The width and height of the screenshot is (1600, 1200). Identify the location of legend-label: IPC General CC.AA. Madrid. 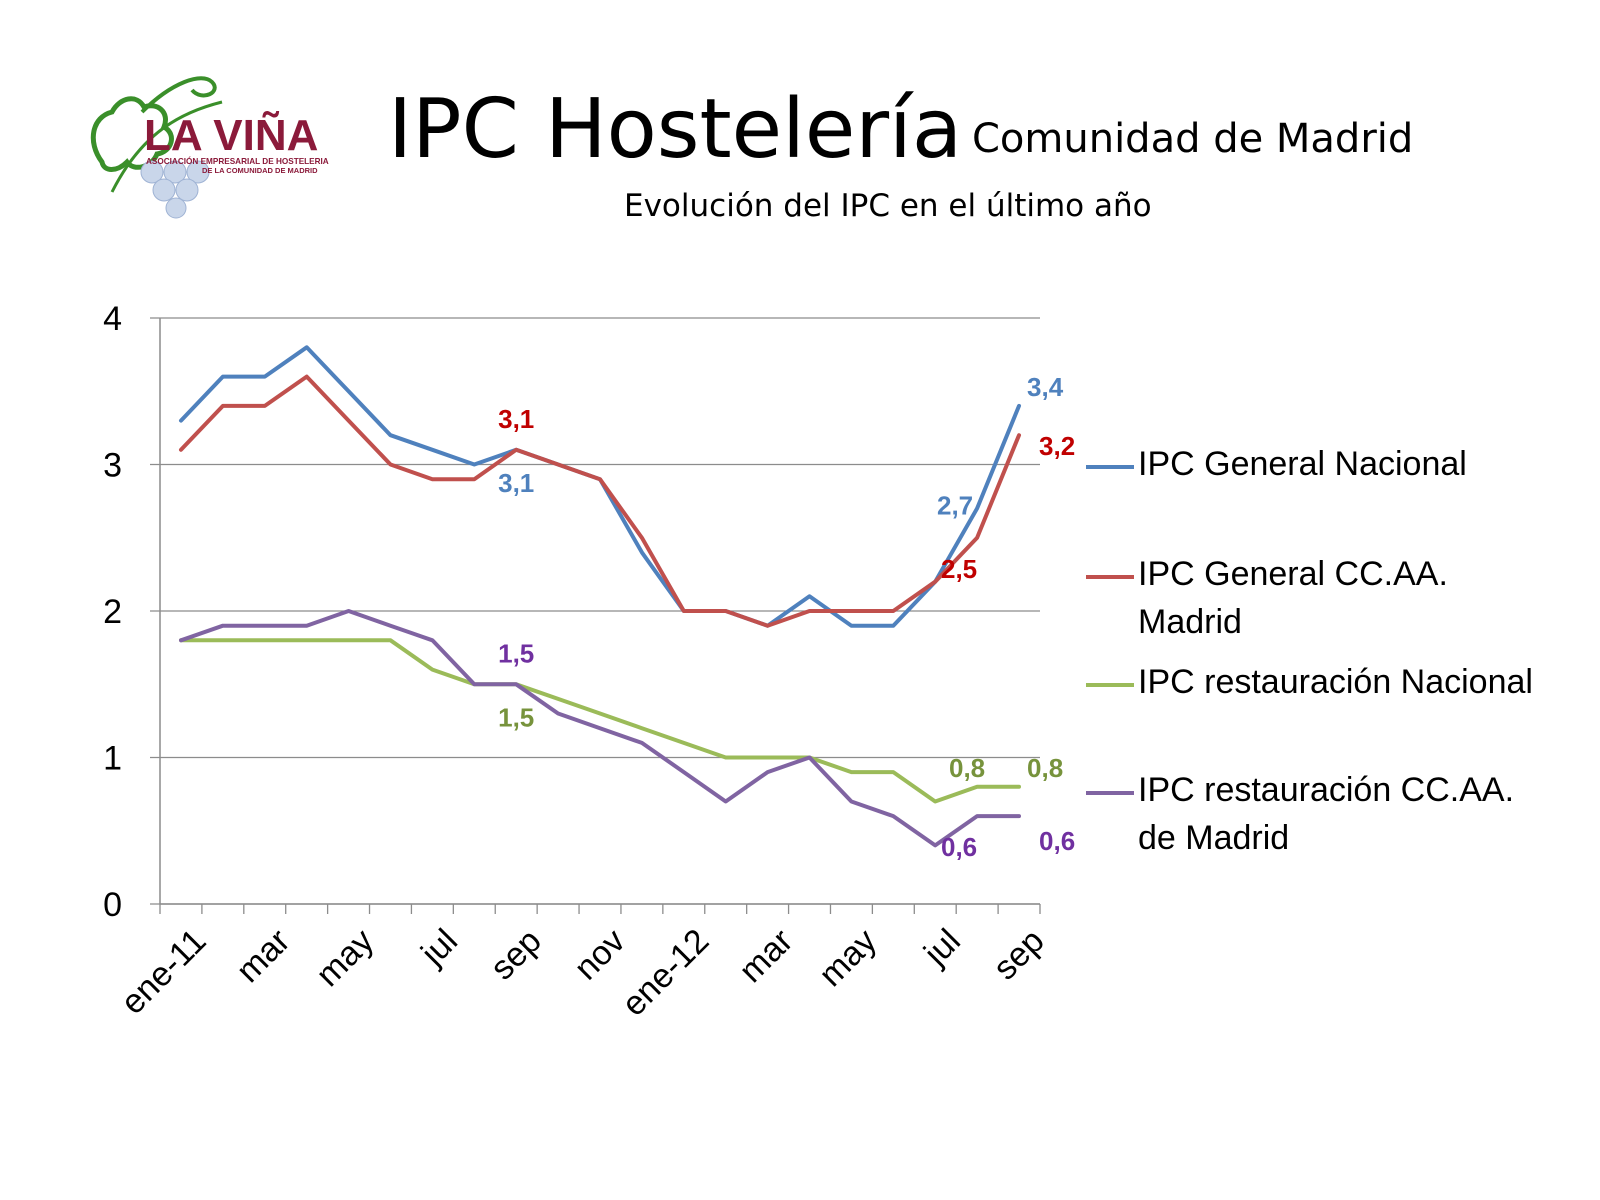
(1293, 598).